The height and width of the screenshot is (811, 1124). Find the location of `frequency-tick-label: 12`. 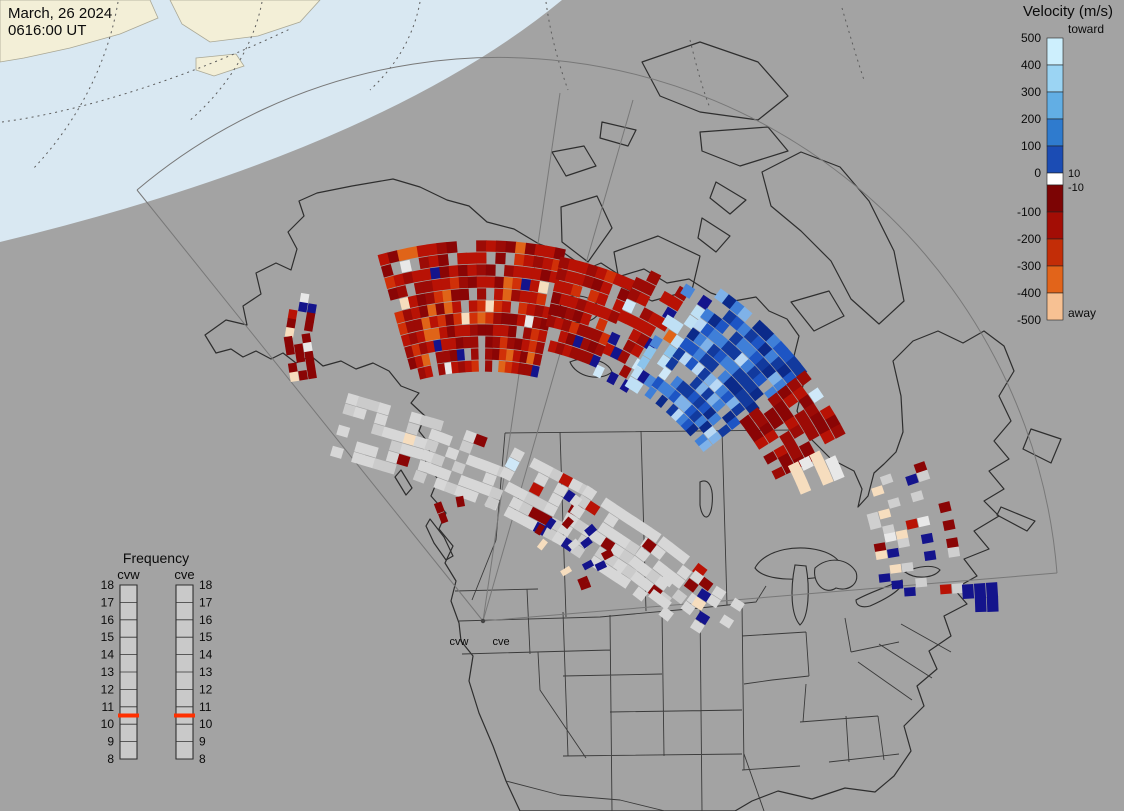

frequency-tick-label: 12 is located at coordinates (206, 689).